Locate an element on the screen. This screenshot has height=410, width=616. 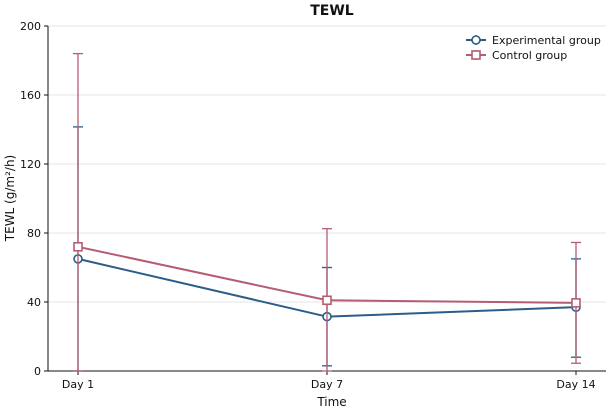
x-tick-label: Day 14 is located at coordinates (575, 384).